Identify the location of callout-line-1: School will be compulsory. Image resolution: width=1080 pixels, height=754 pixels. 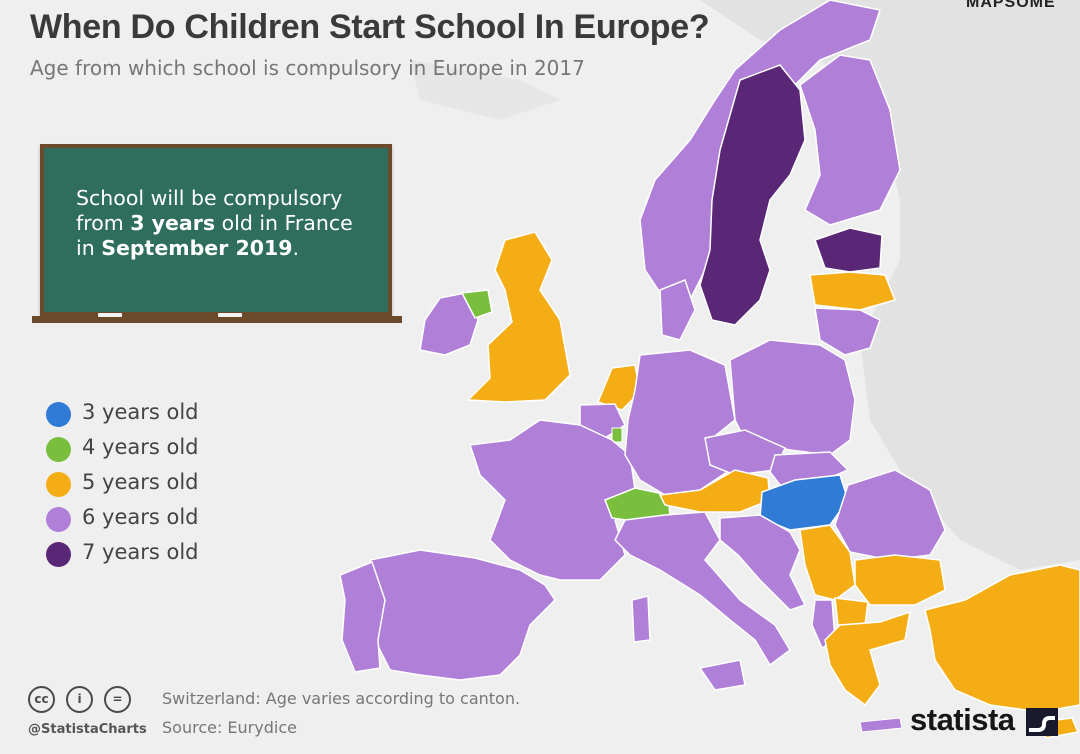
(209, 198).